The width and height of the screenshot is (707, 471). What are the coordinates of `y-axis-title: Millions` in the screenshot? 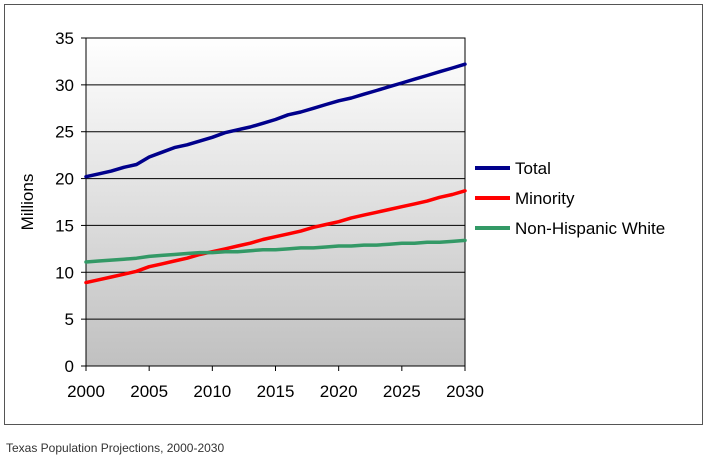 It's located at (27, 202).